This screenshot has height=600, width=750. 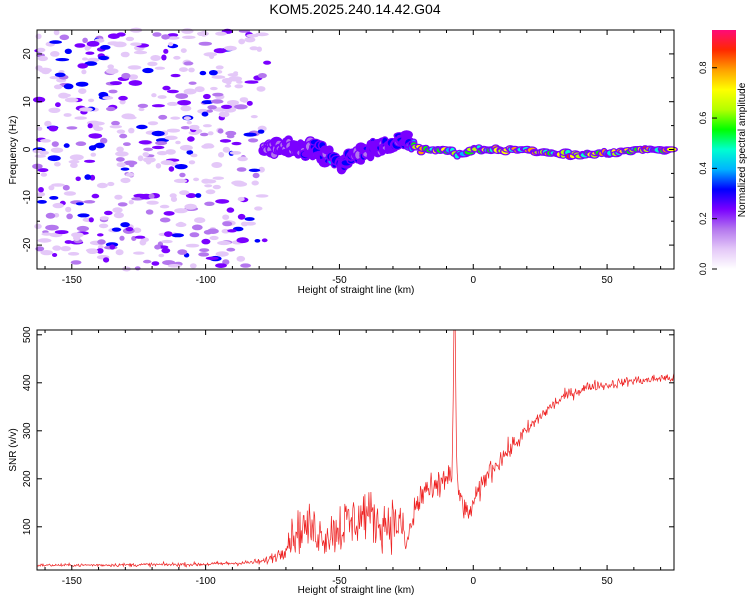 What do you see at coordinates (329, 150) in the screenshot?
I see `spectrogram-track-blob` at bounding box center [329, 150].